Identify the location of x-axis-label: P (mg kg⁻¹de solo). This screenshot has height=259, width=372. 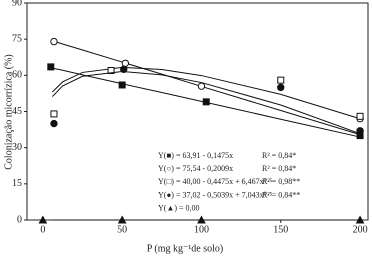
(185, 248).